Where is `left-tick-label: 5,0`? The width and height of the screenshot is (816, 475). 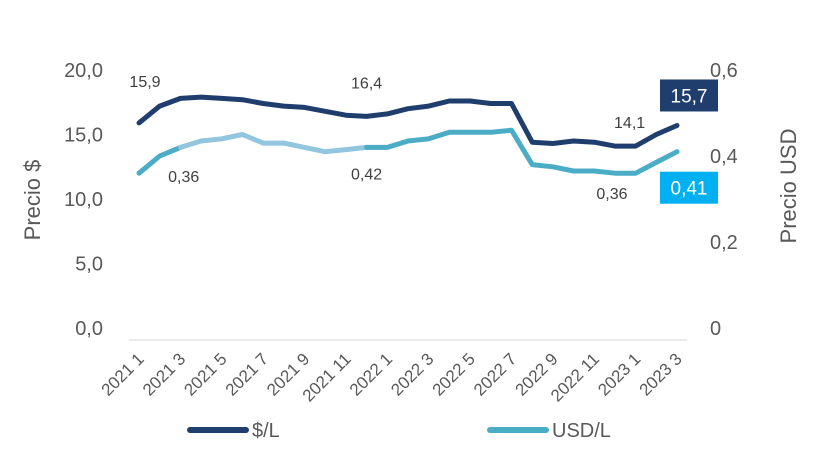 left-tick-label: 5,0 is located at coordinates (89, 265).